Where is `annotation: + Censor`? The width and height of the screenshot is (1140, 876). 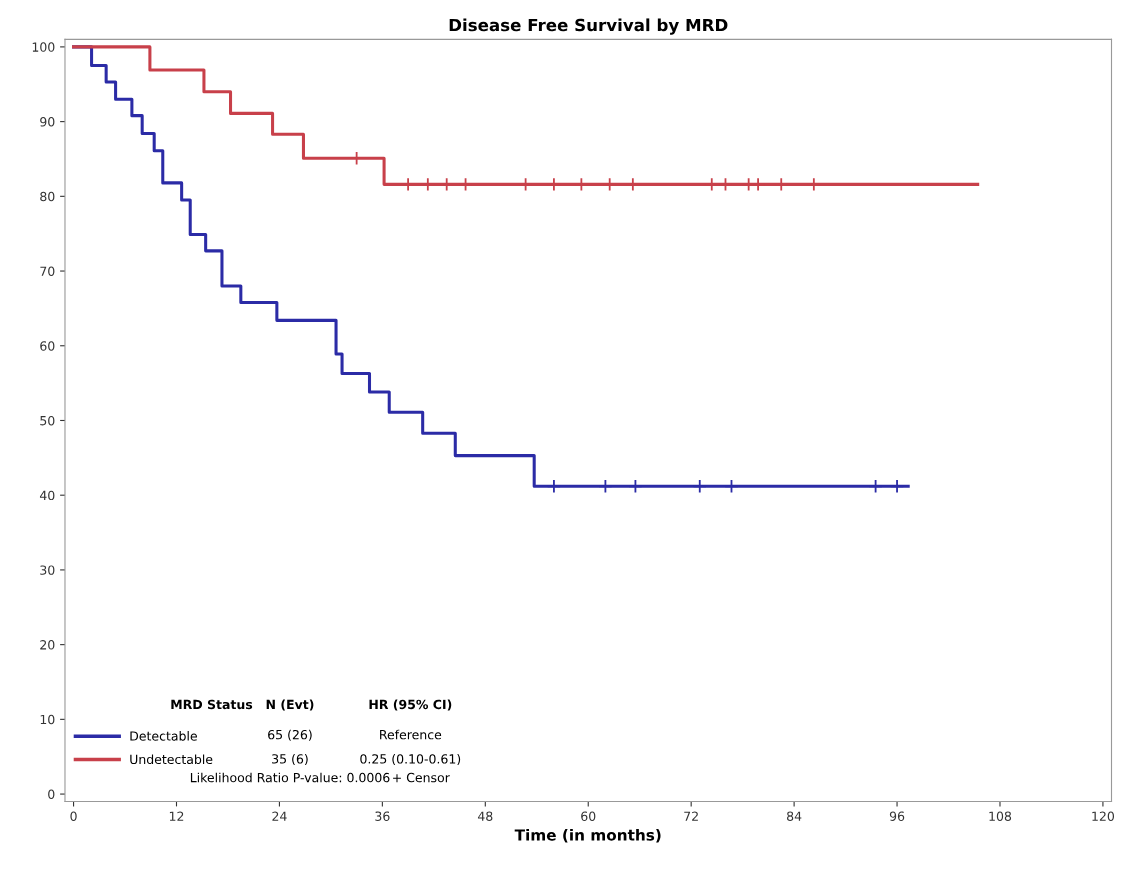 annotation: + Censor is located at coordinates (421, 777).